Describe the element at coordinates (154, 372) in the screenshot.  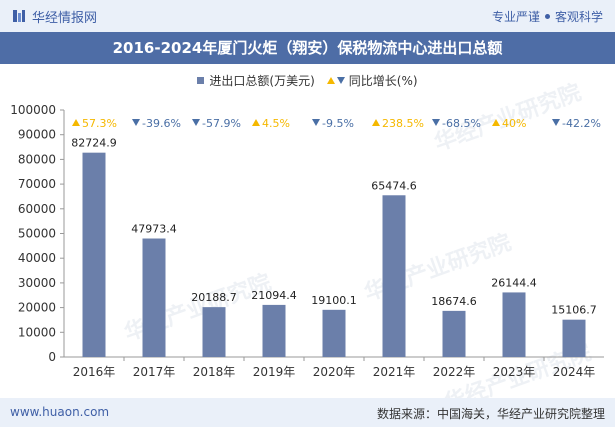
I see `x-tick-label: 2017年` at that location.